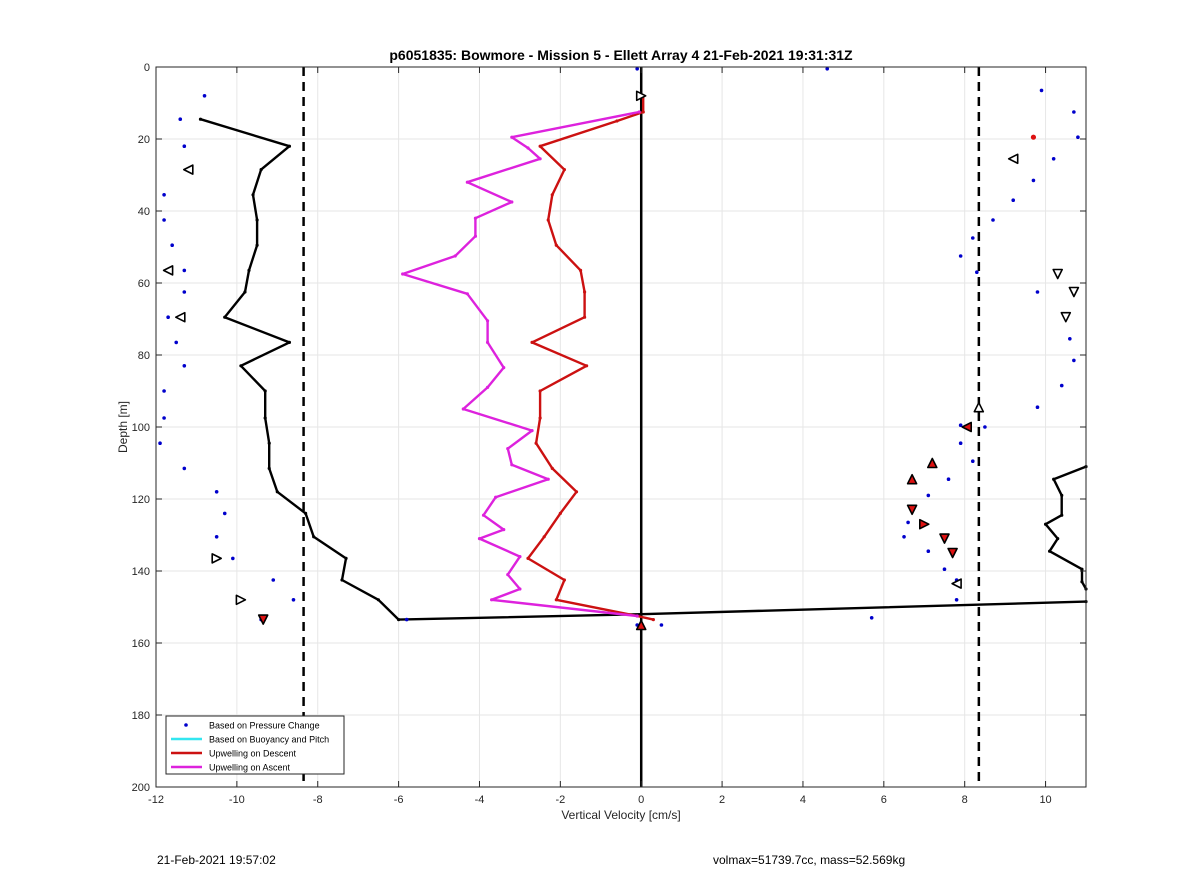 The image size is (1200, 885). What do you see at coordinates (156, 800) in the screenshot?
I see `x-tick-label: -12` at bounding box center [156, 800].